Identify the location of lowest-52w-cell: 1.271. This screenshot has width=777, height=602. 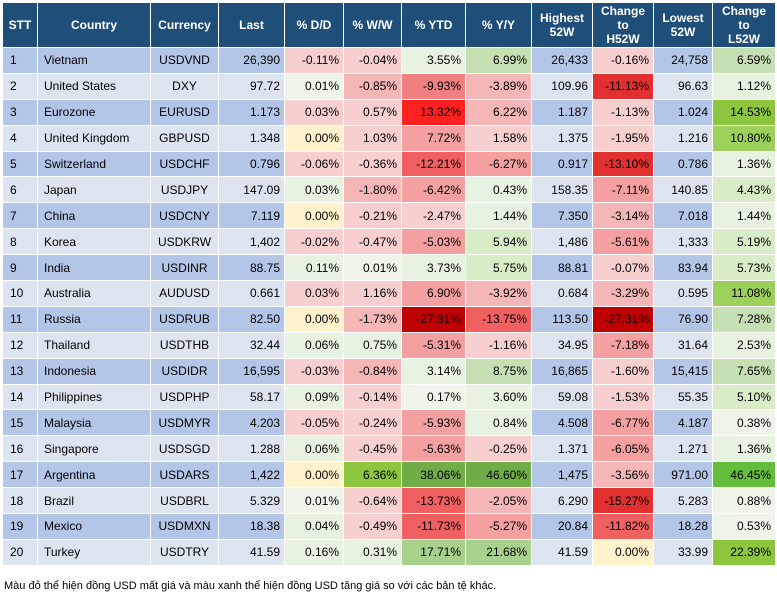
(683, 449).